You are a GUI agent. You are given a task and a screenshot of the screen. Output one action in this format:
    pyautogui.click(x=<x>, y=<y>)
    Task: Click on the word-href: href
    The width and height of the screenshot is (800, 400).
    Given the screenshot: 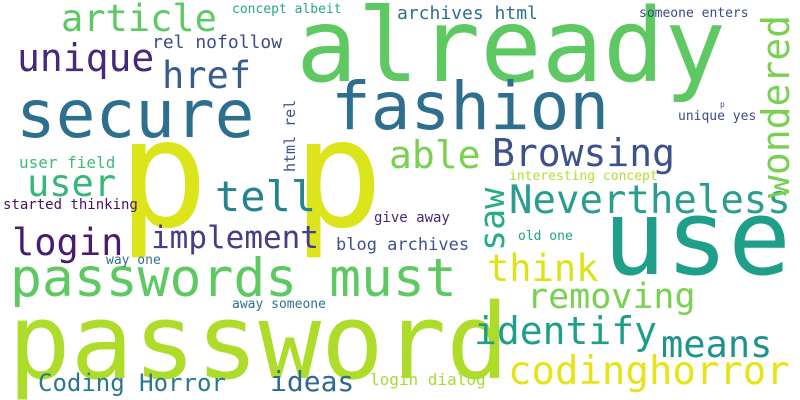 What is the action you would take?
    pyautogui.click(x=207, y=75)
    